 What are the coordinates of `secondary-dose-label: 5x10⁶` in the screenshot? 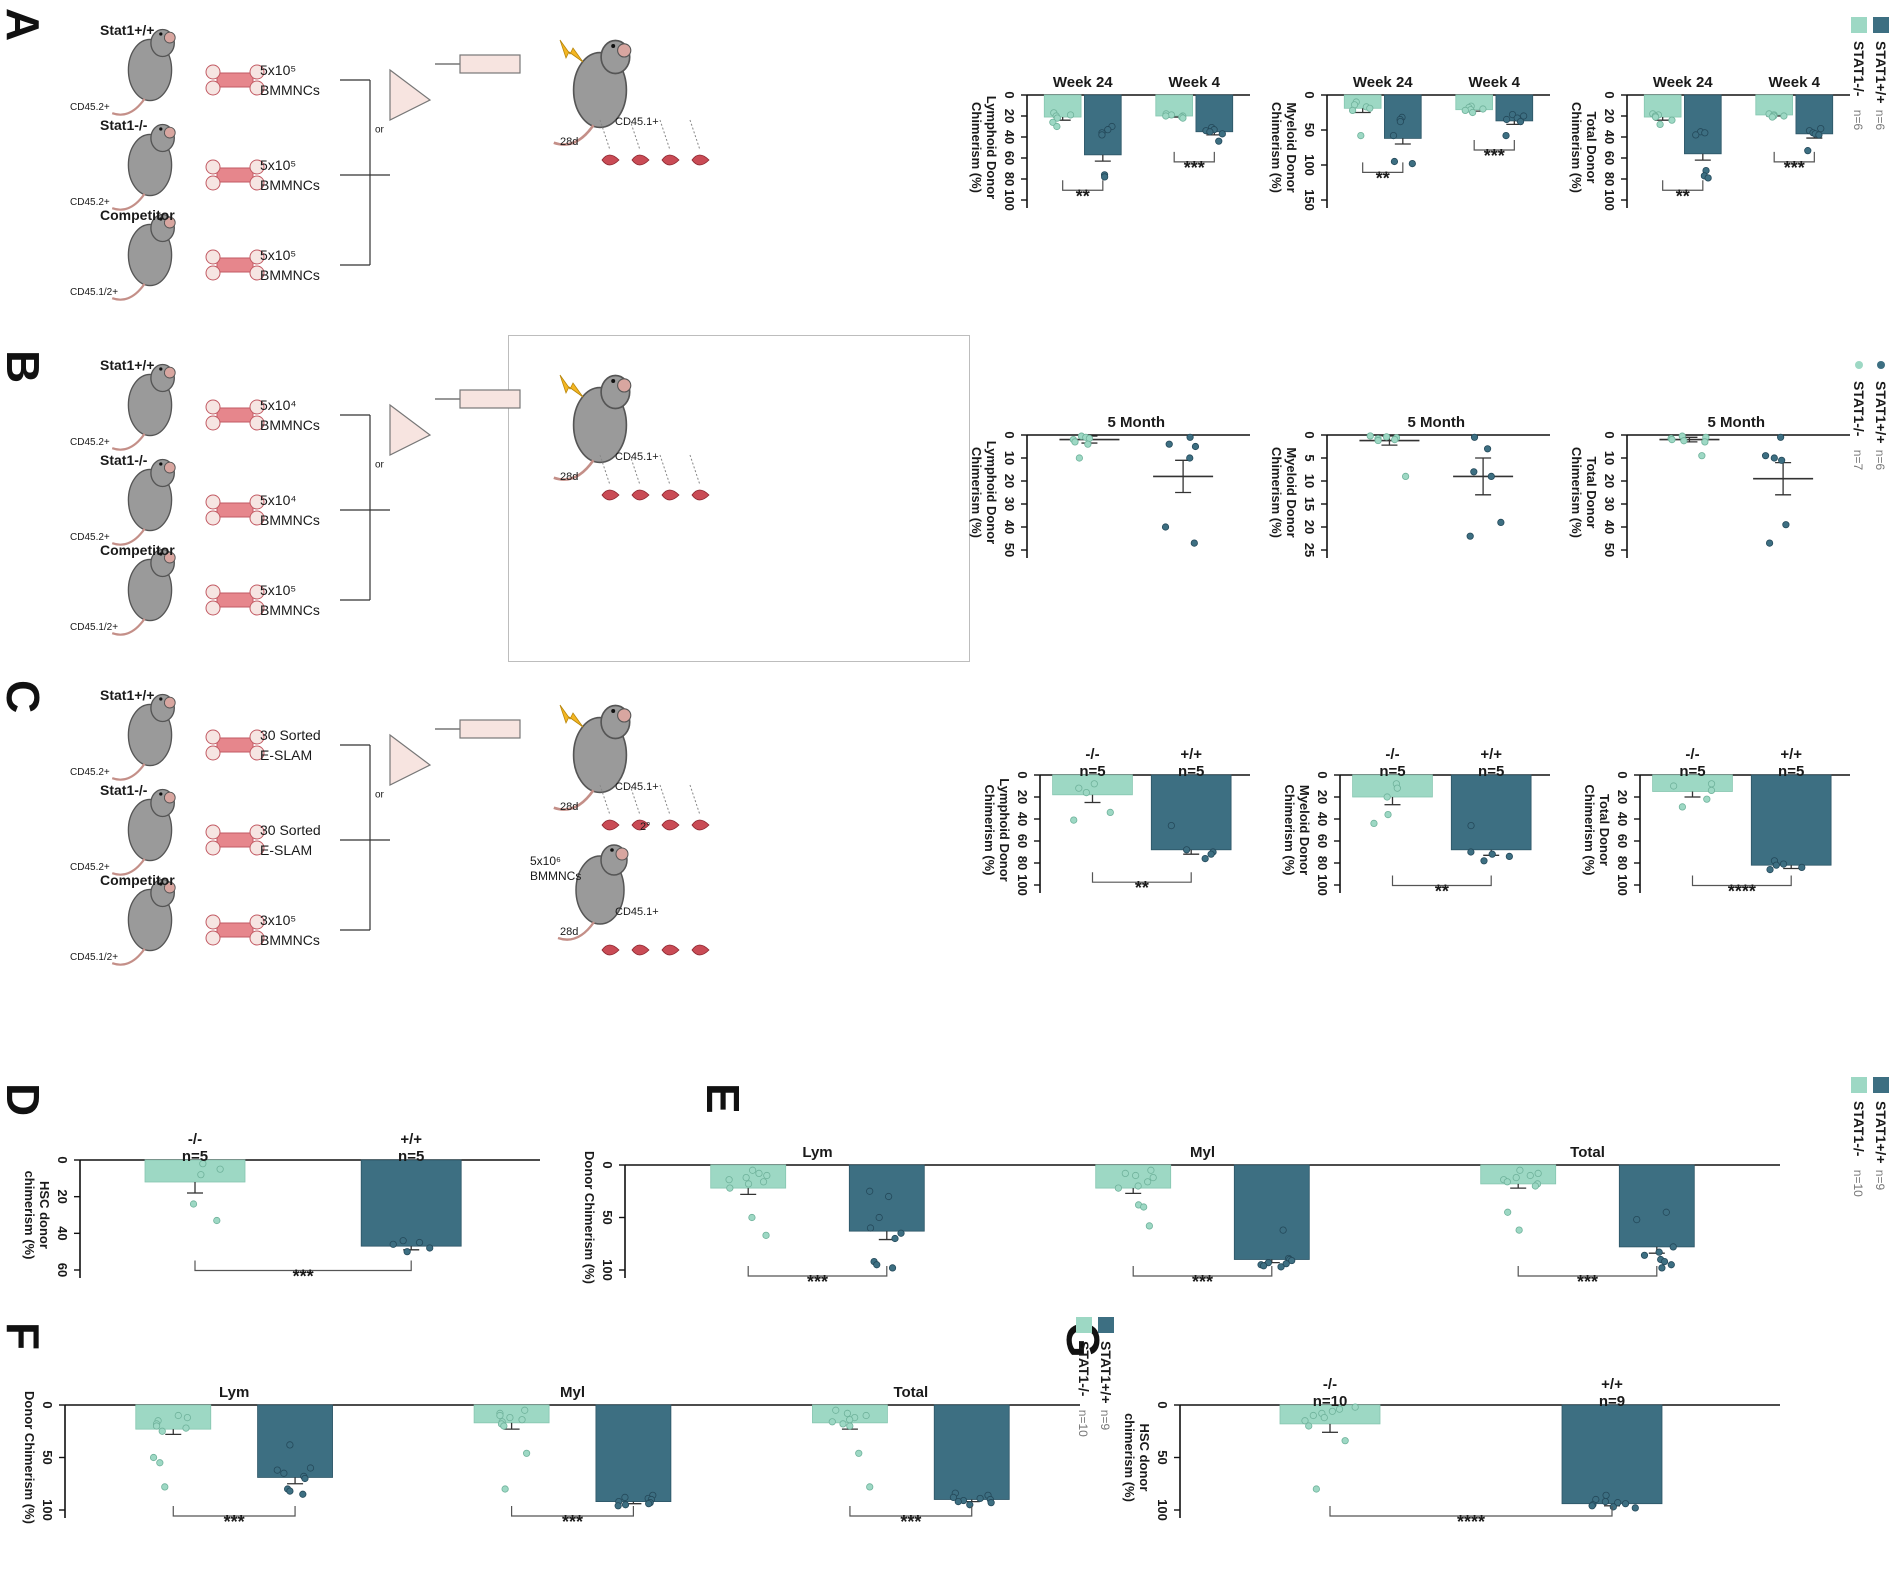 It's located at (545, 861).